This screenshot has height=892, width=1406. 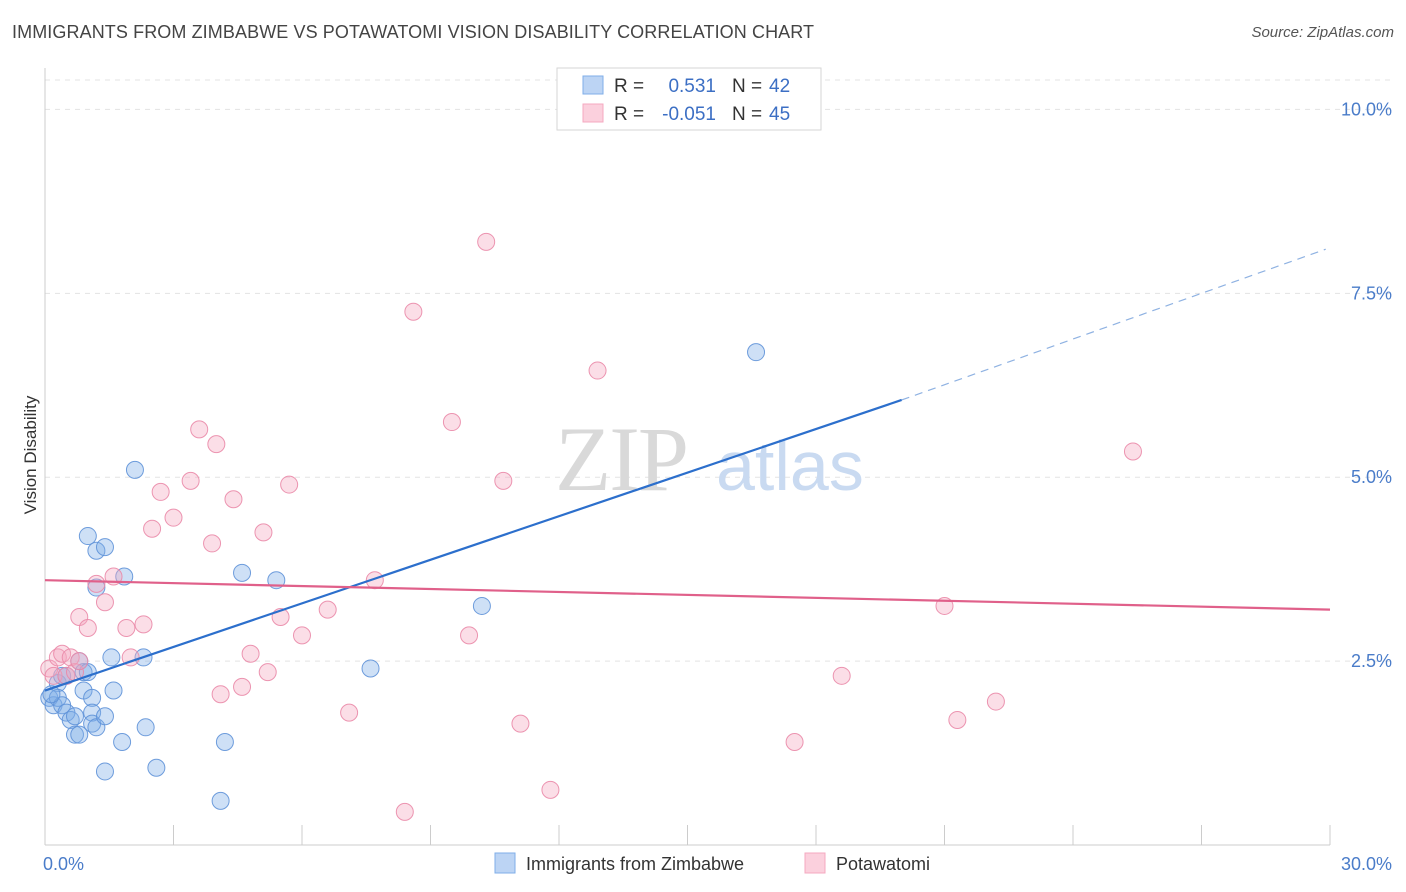 What do you see at coordinates (1371, 293) in the screenshot?
I see `y-tick-label-2: 7.5%` at bounding box center [1371, 293].